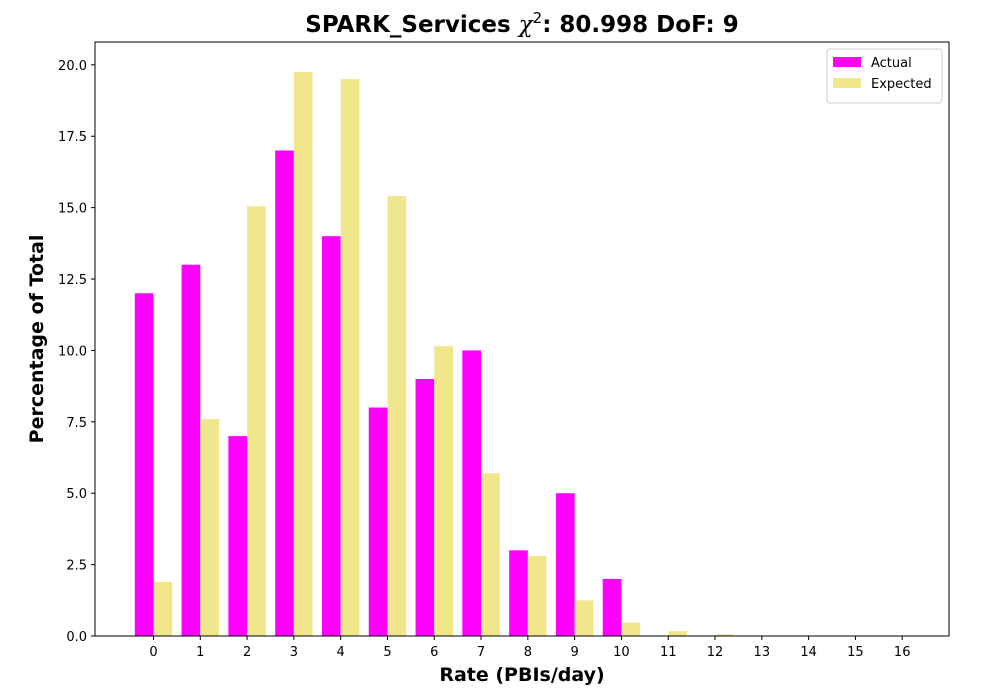 This screenshot has width=1000, height=700. Describe the element at coordinates (715, 652) in the screenshot. I see `x-tick-label: 12` at that location.